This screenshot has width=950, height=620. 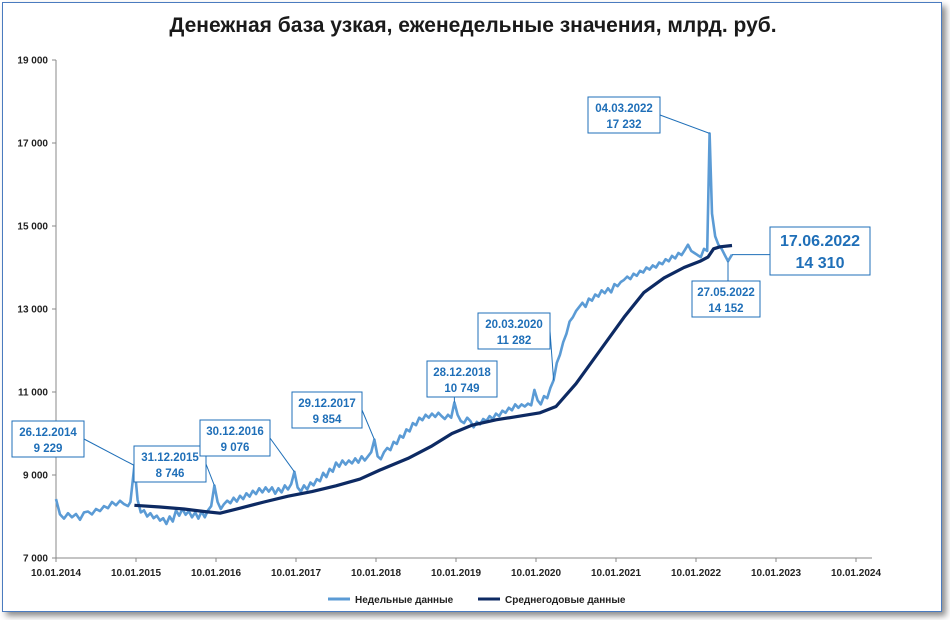 What do you see at coordinates (216, 573) in the screenshot?
I see `x-tick-label: 10.01.2016` at bounding box center [216, 573].